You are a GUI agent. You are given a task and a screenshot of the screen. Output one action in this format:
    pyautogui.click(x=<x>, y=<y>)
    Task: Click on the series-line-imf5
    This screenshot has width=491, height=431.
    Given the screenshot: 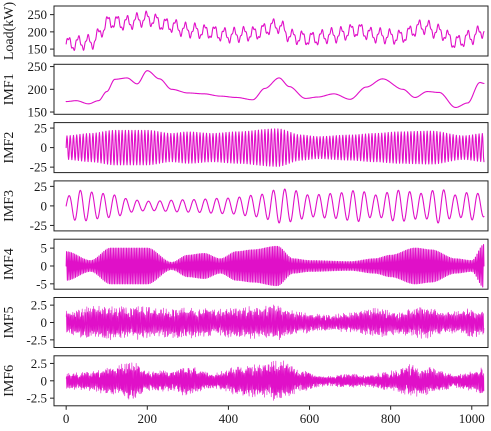 What is the action you would take?
    pyautogui.click(x=275, y=322)
    